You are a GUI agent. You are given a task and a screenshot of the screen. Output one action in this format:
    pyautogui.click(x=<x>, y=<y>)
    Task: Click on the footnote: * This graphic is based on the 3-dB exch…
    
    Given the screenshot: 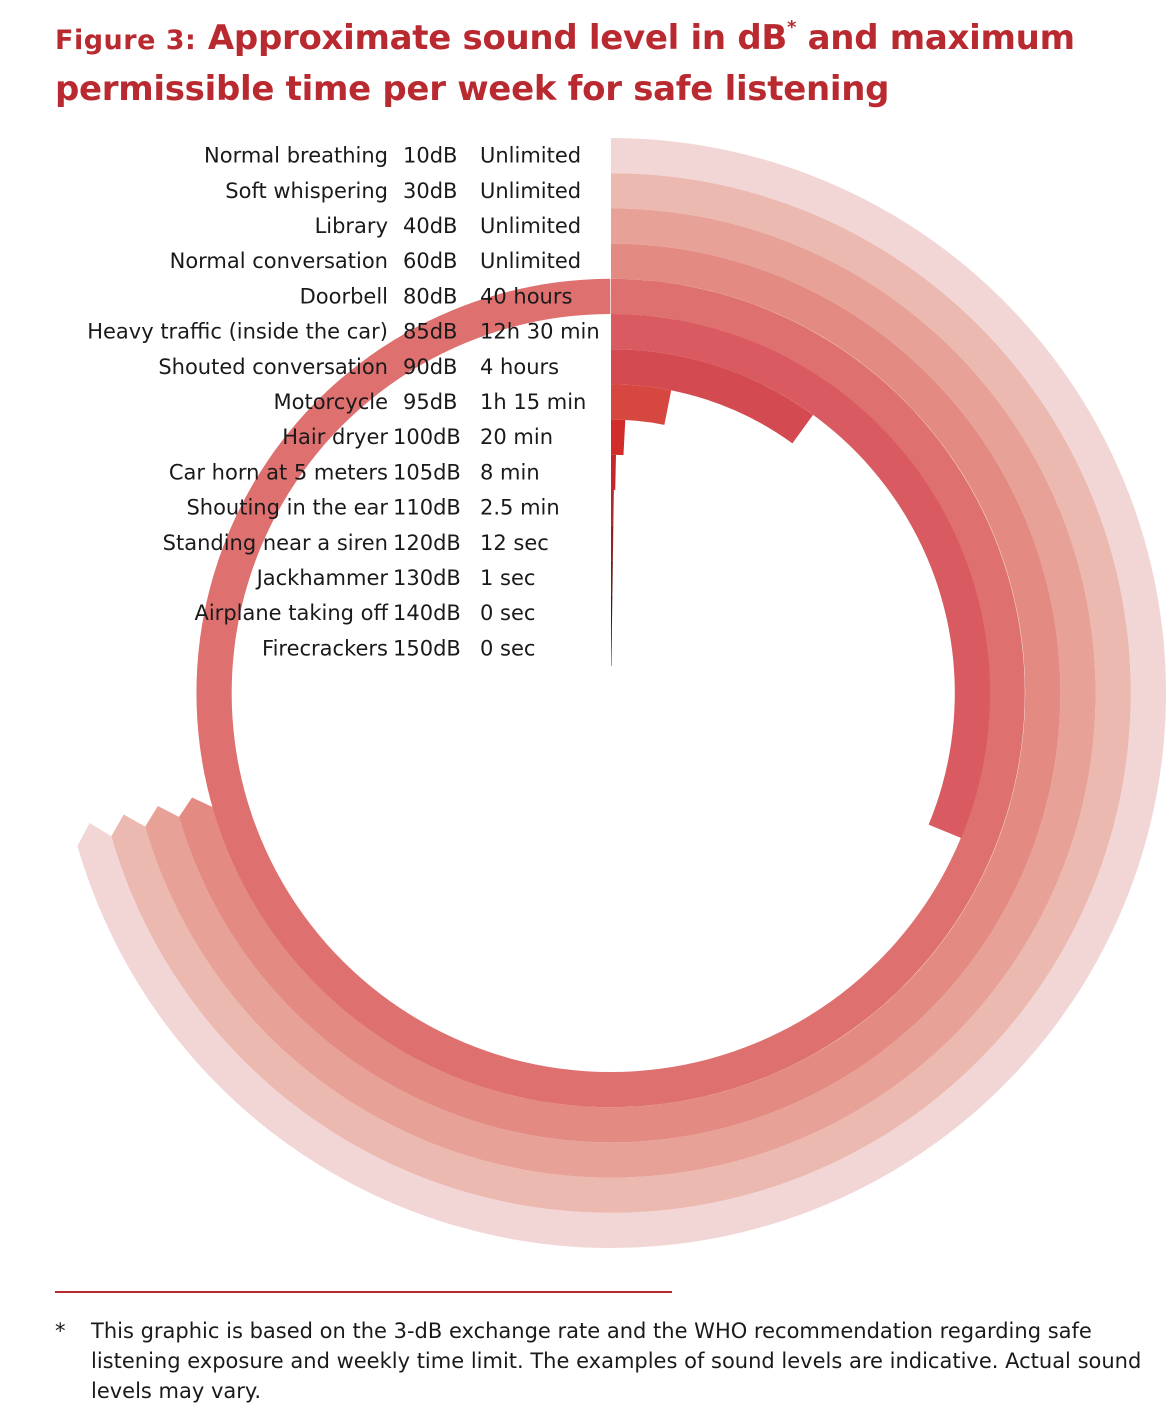 What is the action you would take?
    pyautogui.click(x=605, y=1361)
    